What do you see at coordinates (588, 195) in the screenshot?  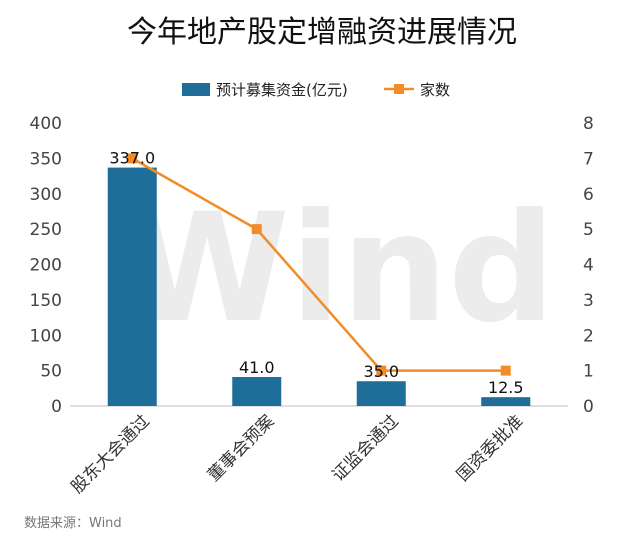 I see `y-right-tick-label: 6` at bounding box center [588, 195].